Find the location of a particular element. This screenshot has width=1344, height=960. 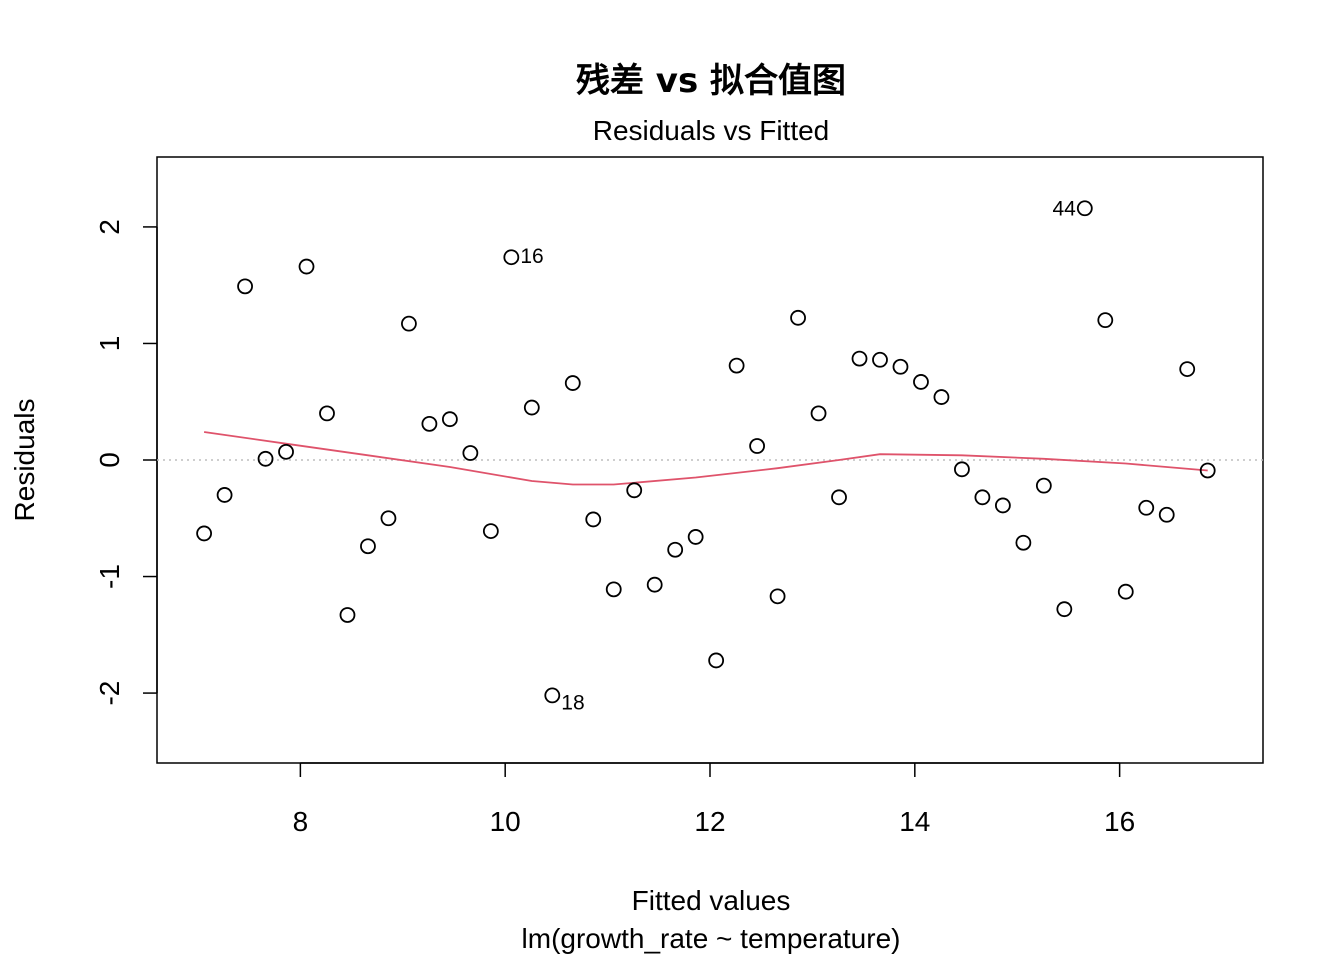

x-tick-label: 8 is located at coordinates (301, 821).